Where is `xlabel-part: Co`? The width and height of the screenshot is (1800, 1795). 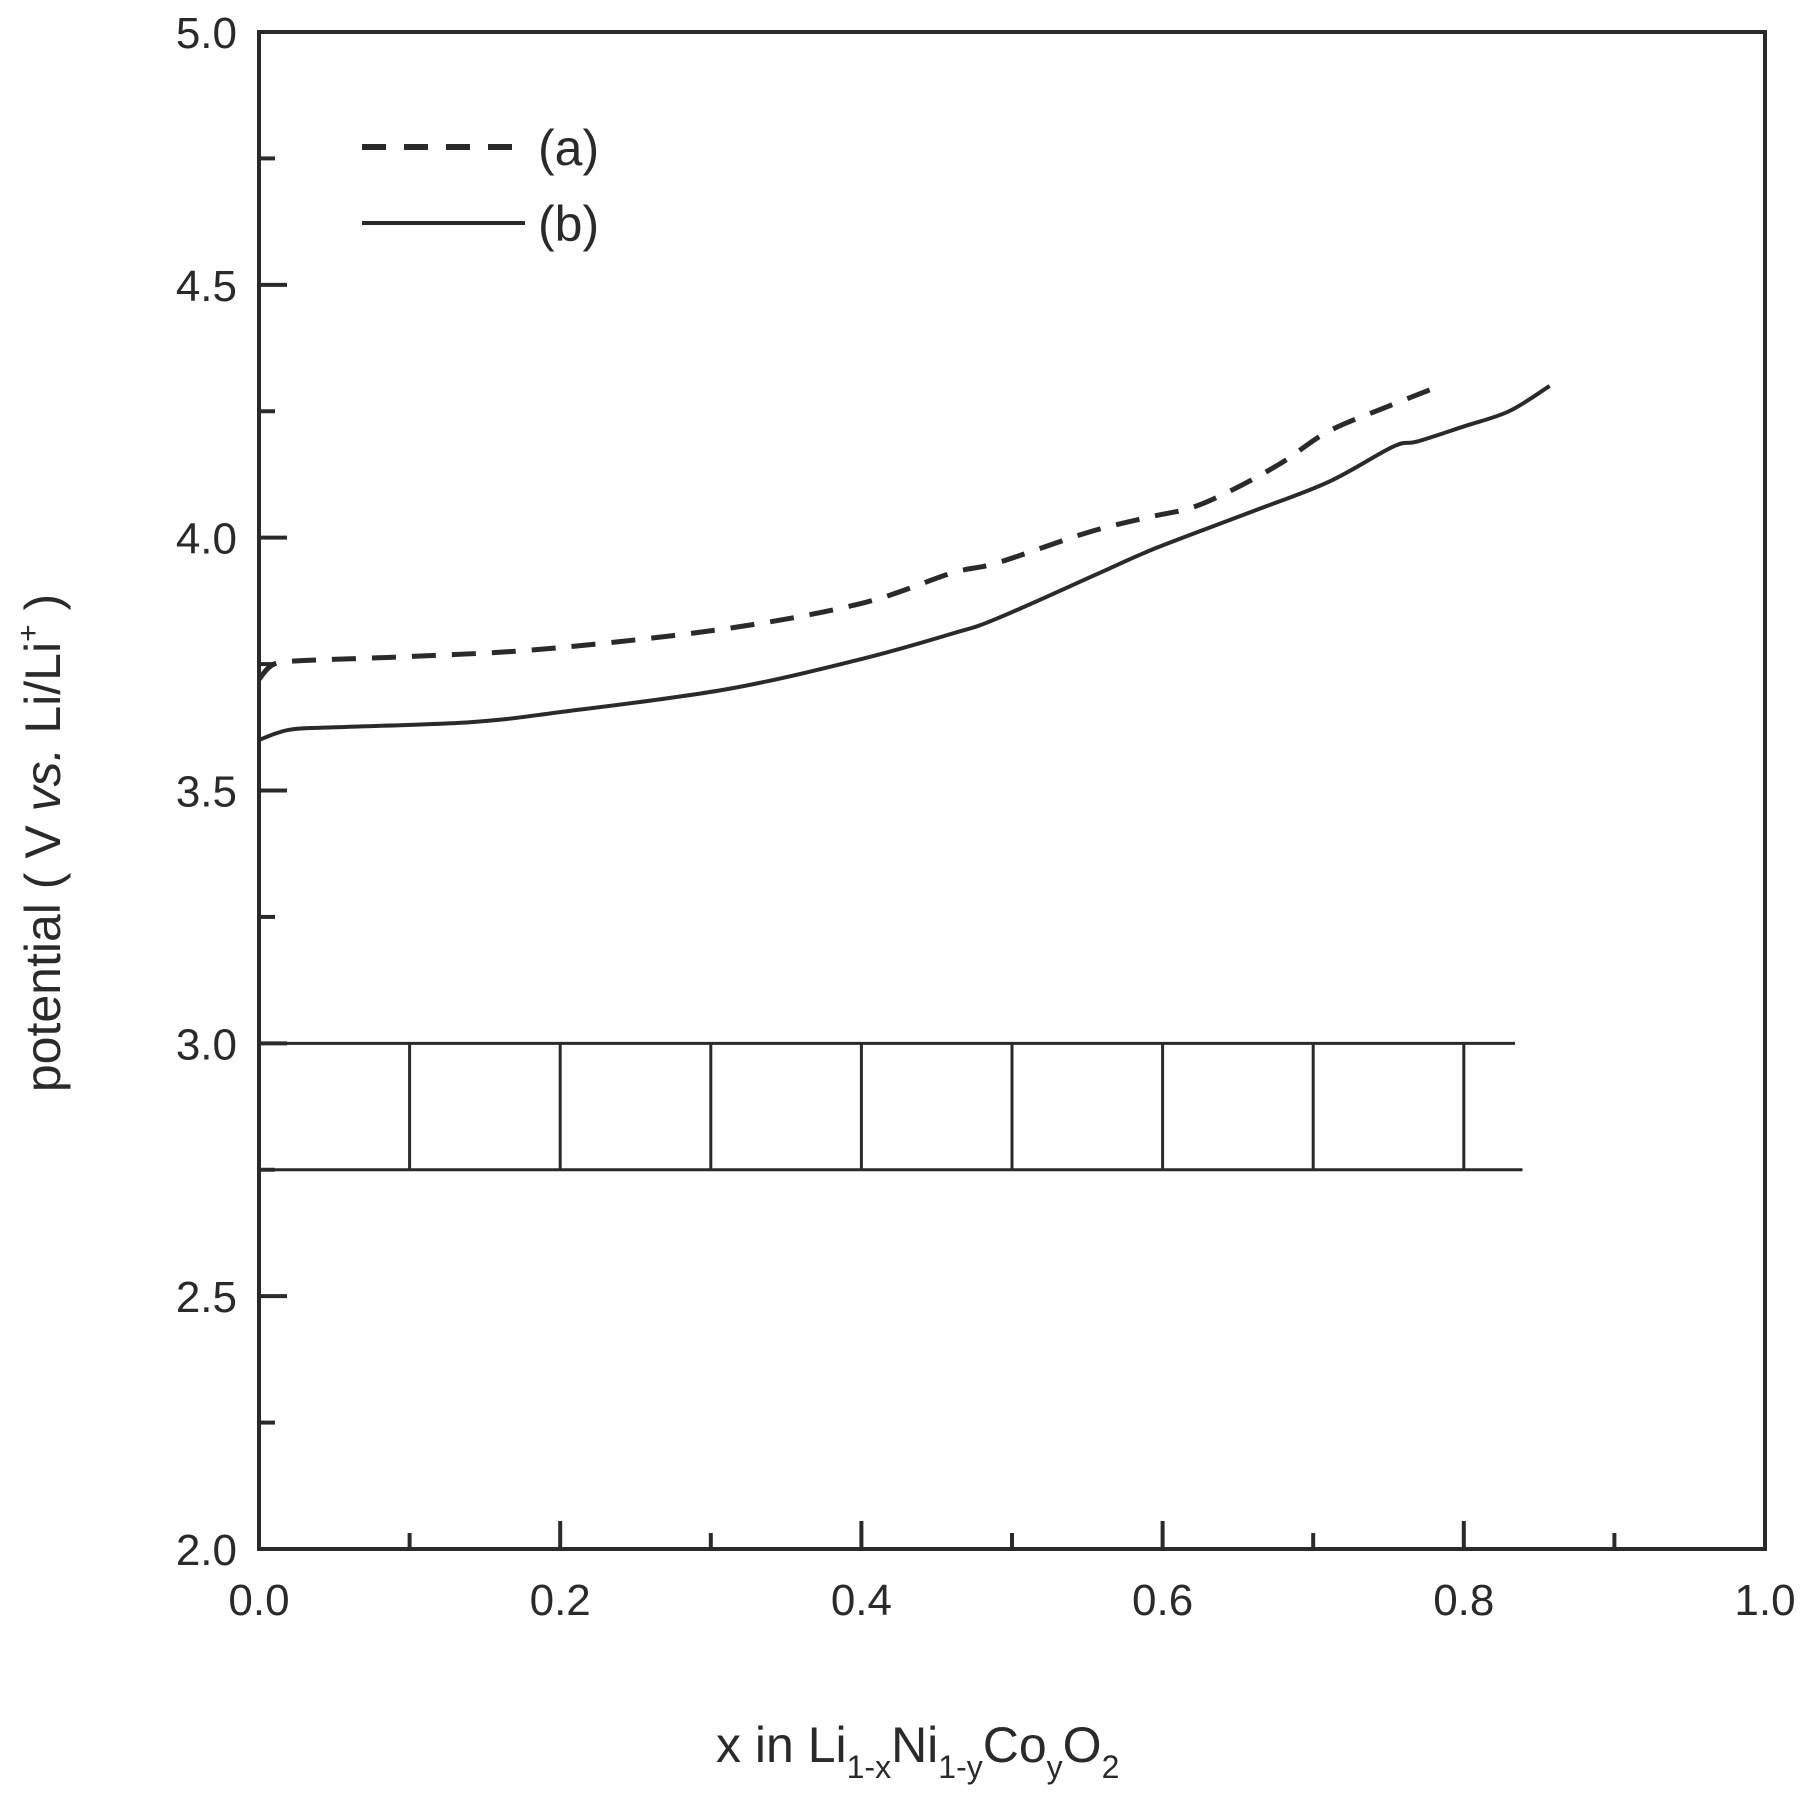
xlabel-part: Co is located at coordinates (1015, 1745).